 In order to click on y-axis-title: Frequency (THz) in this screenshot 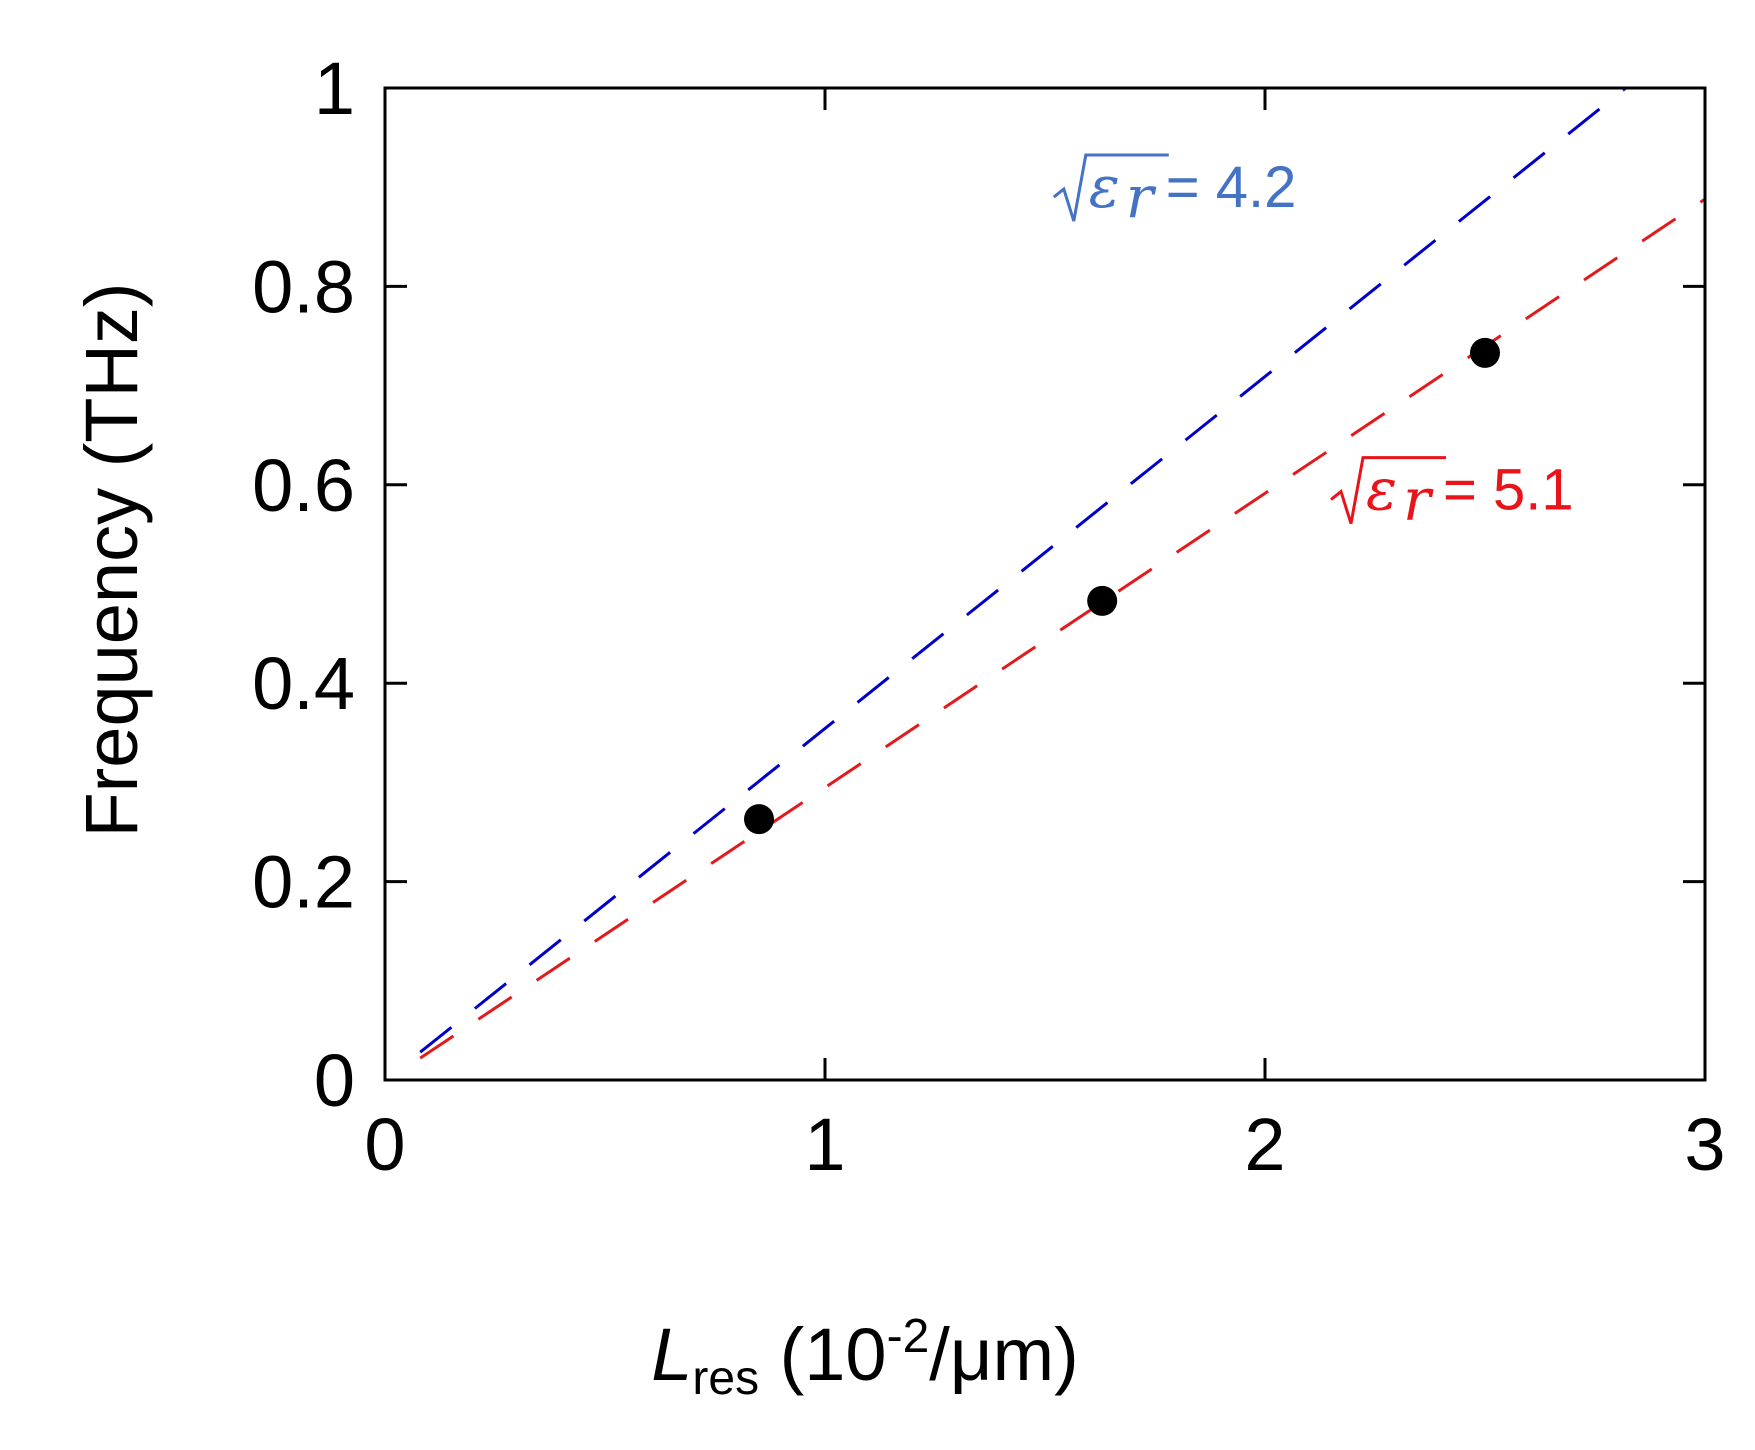, I will do `click(111, 559)`.